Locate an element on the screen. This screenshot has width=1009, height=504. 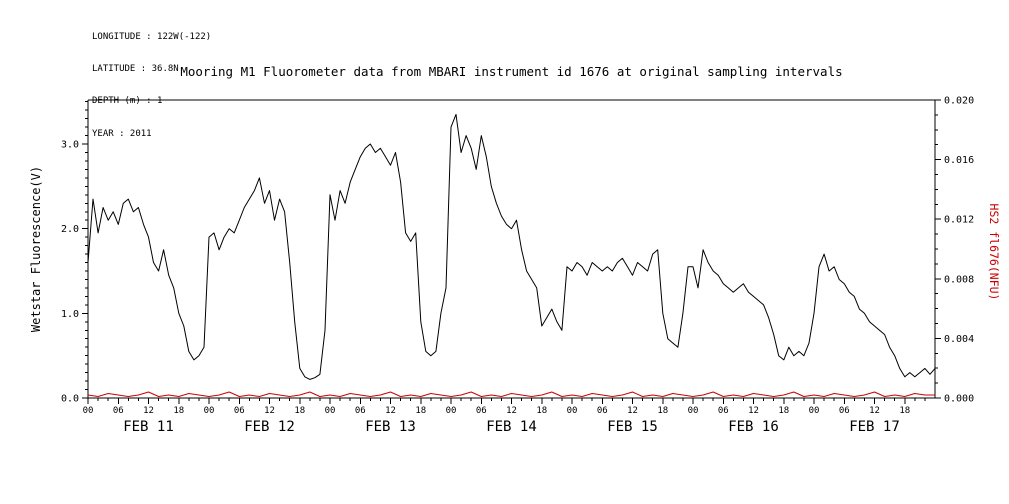
hs2-fl676-series is located at coordinates (511, 394).